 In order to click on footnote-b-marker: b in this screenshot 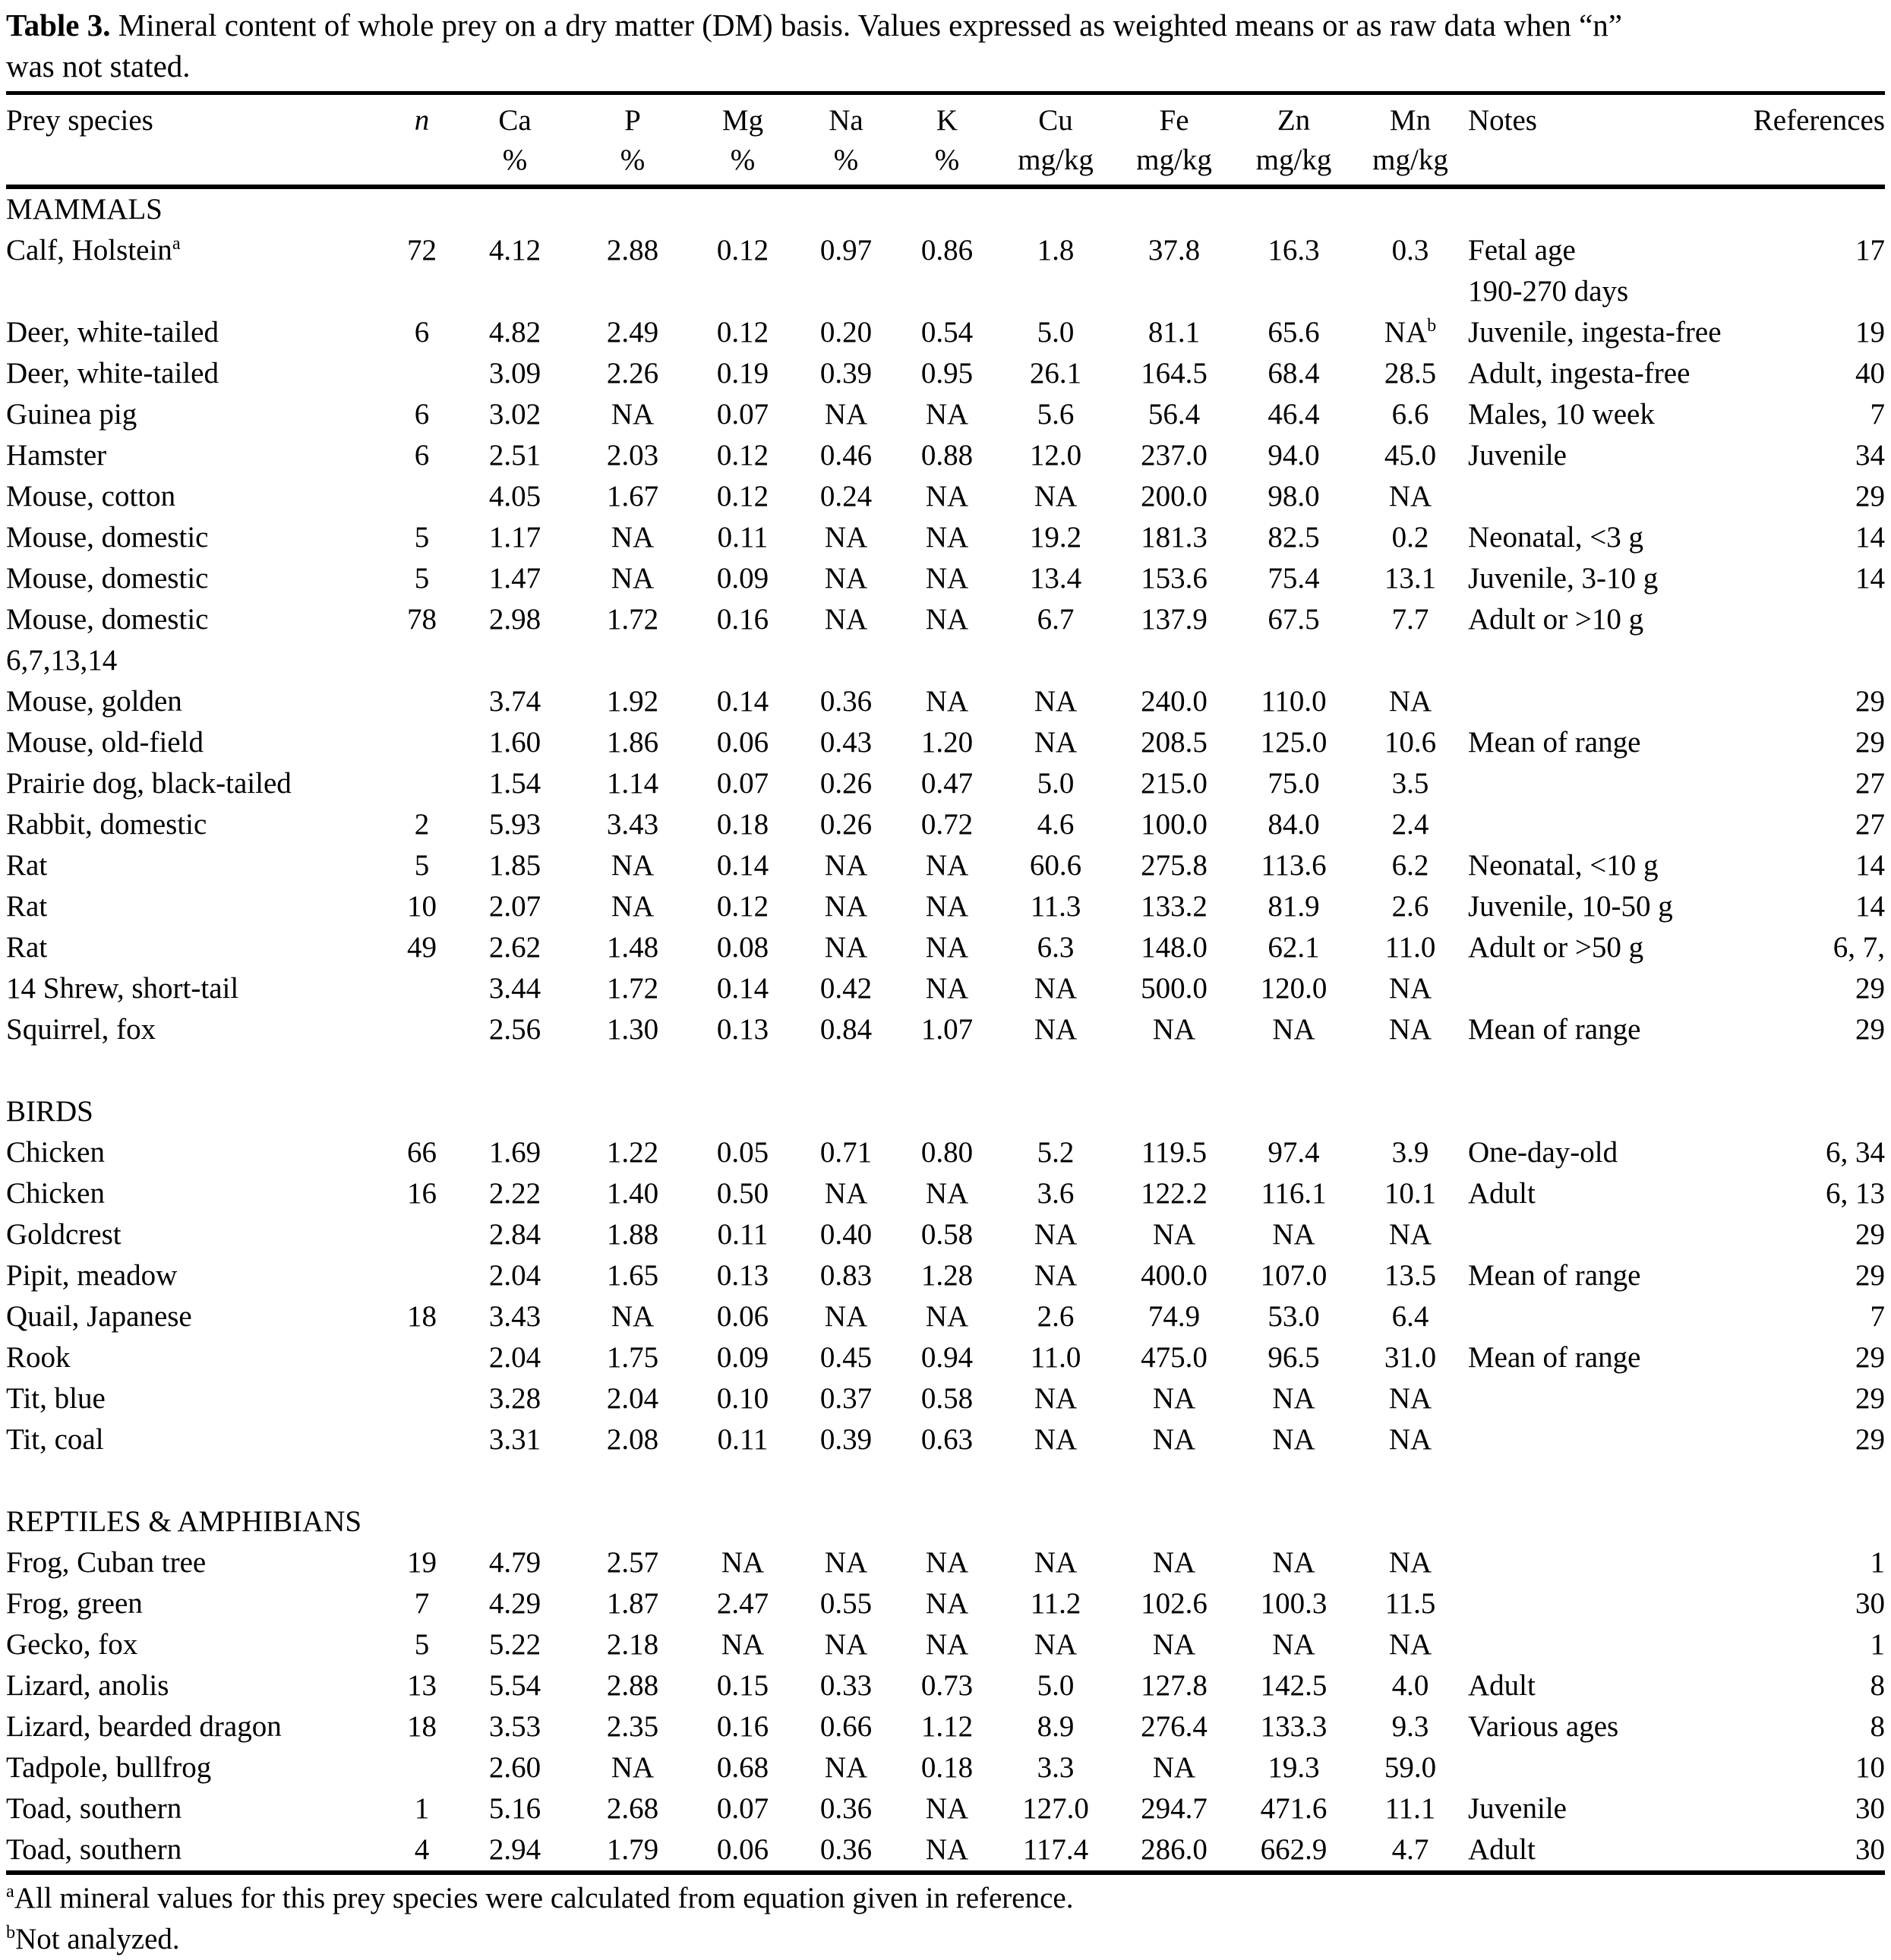, I will do `click(11, 1932)`.